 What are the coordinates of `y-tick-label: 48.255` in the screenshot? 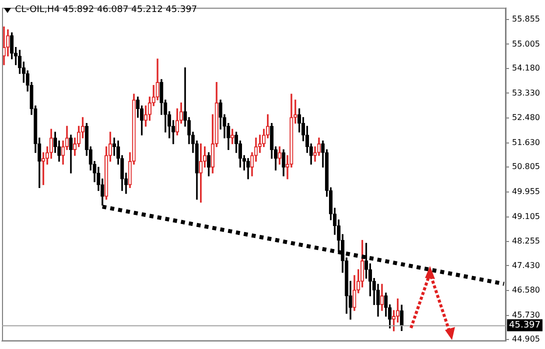 It's located at (526, 241).